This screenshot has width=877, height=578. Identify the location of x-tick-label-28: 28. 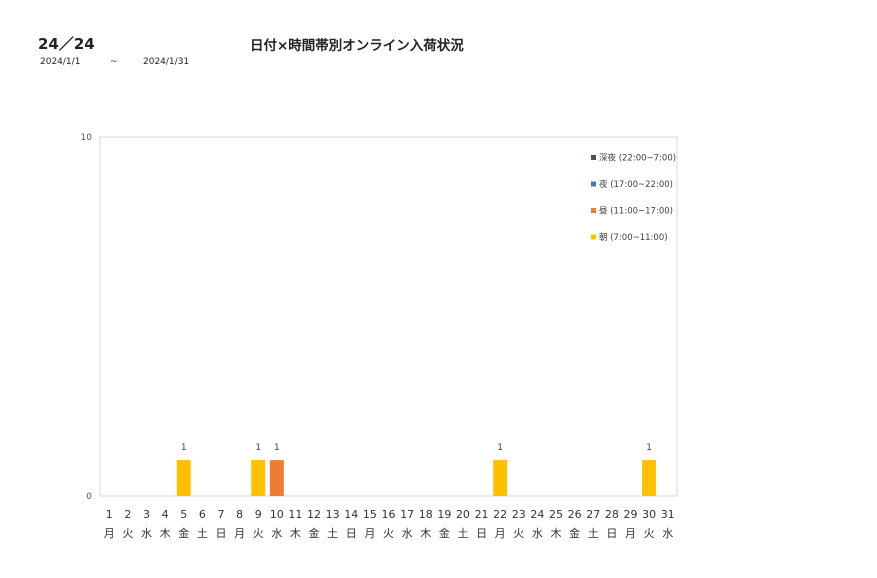
(612, 514).